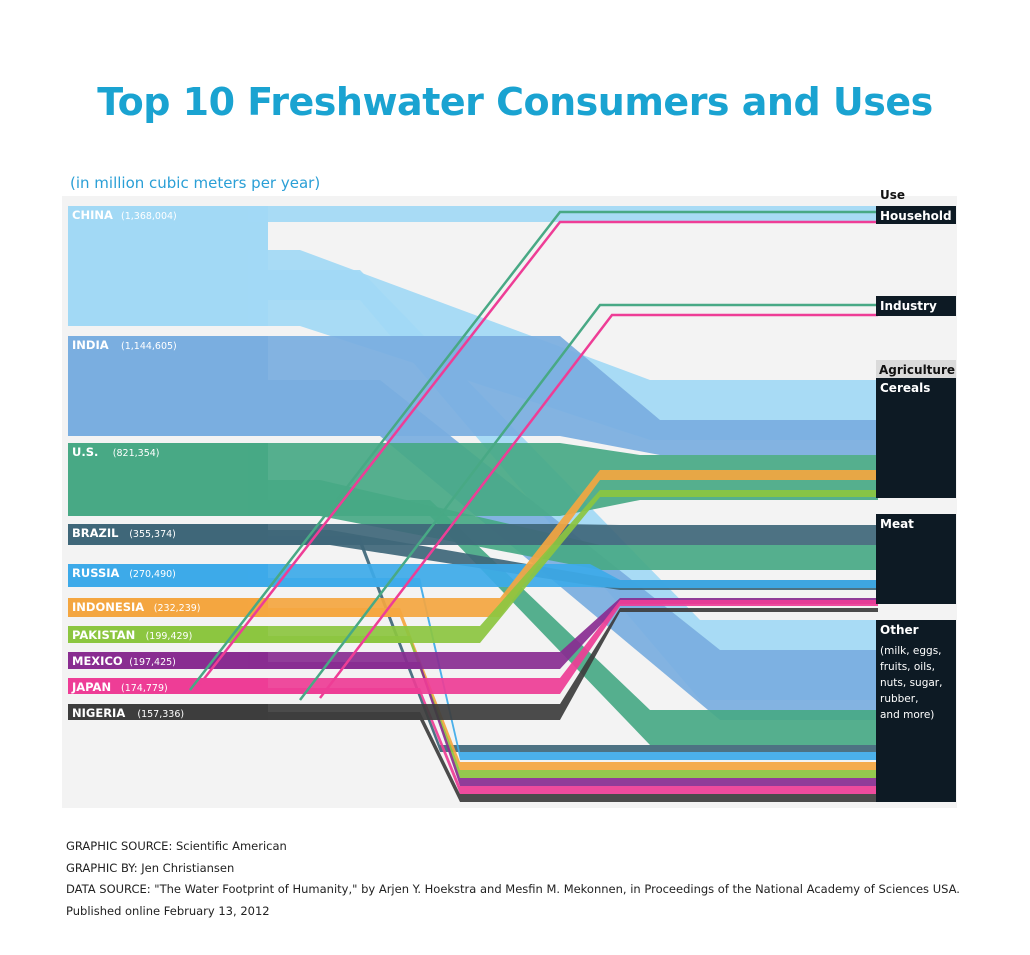  I want to click on source-value-china: (1,368,004), so click(149, 216).